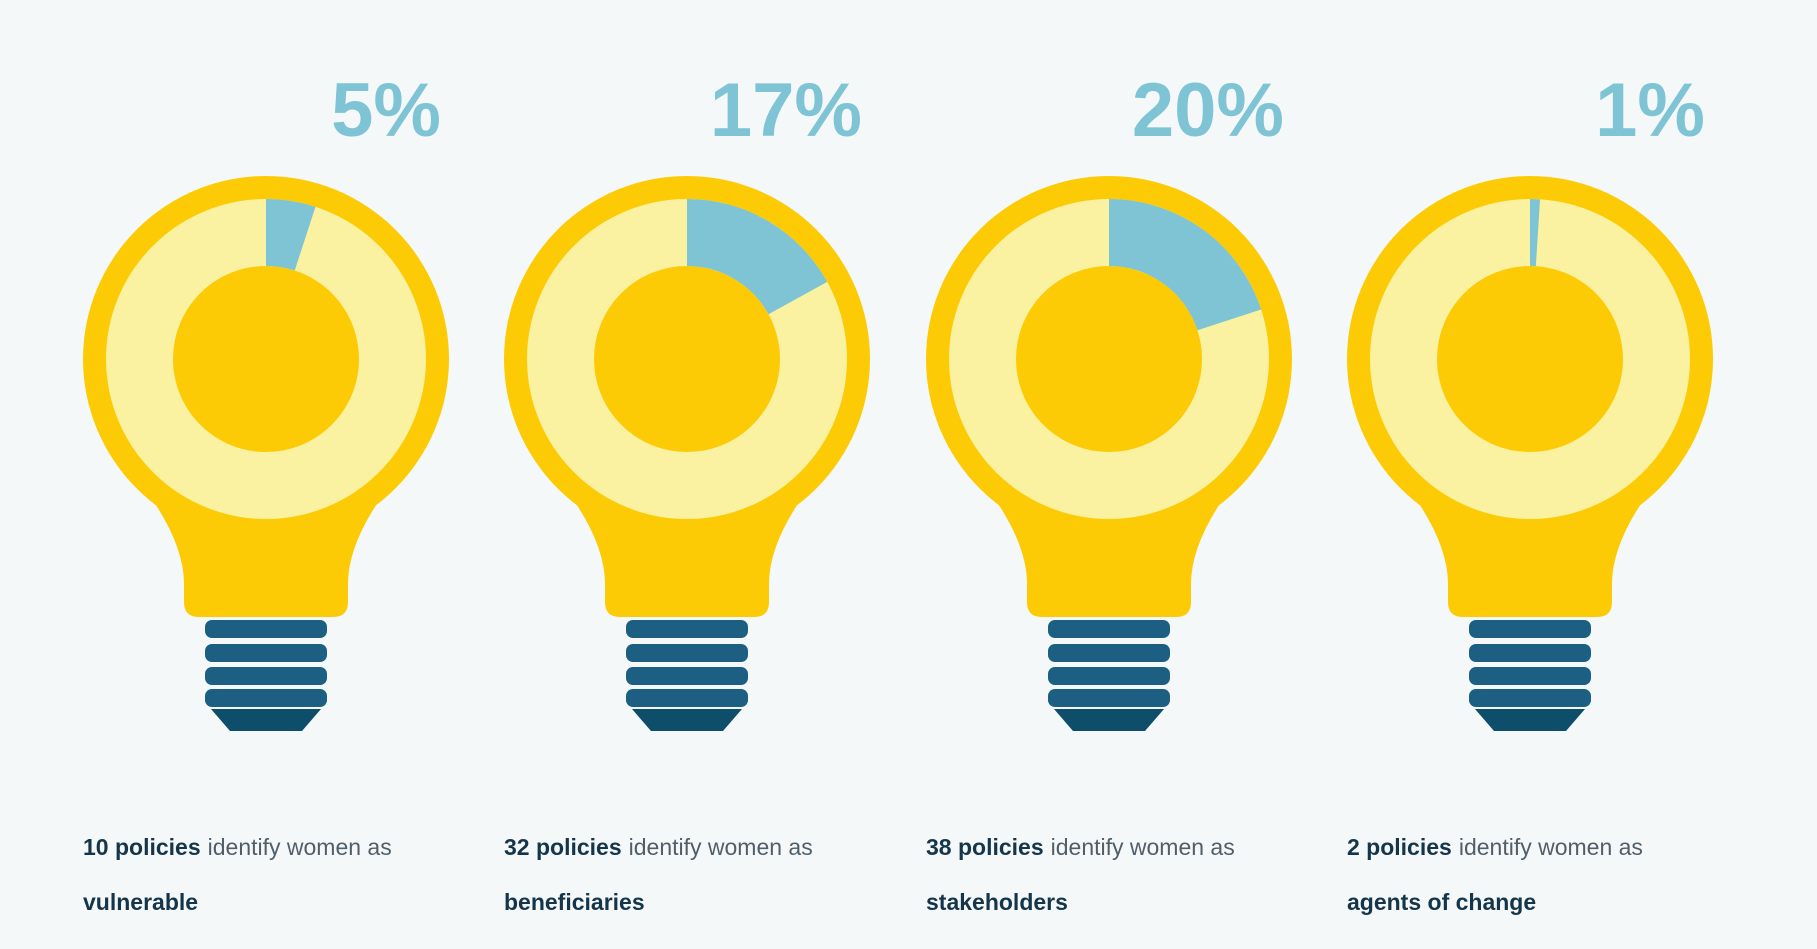 This screenshot has width=1817, height=949. Describe the element at coordinates (142, 847) in the screenshot. I see `caption-count: 10 policies` at that location.